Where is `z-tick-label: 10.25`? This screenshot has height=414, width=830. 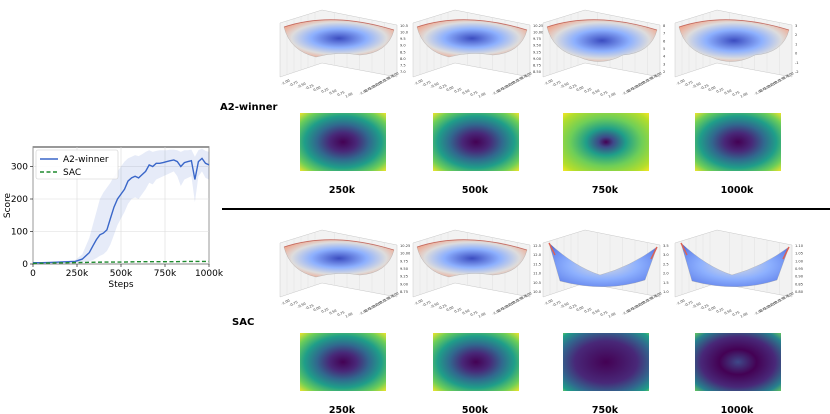
z-tick-label: 10.25 is located at coordinates (538, 26).